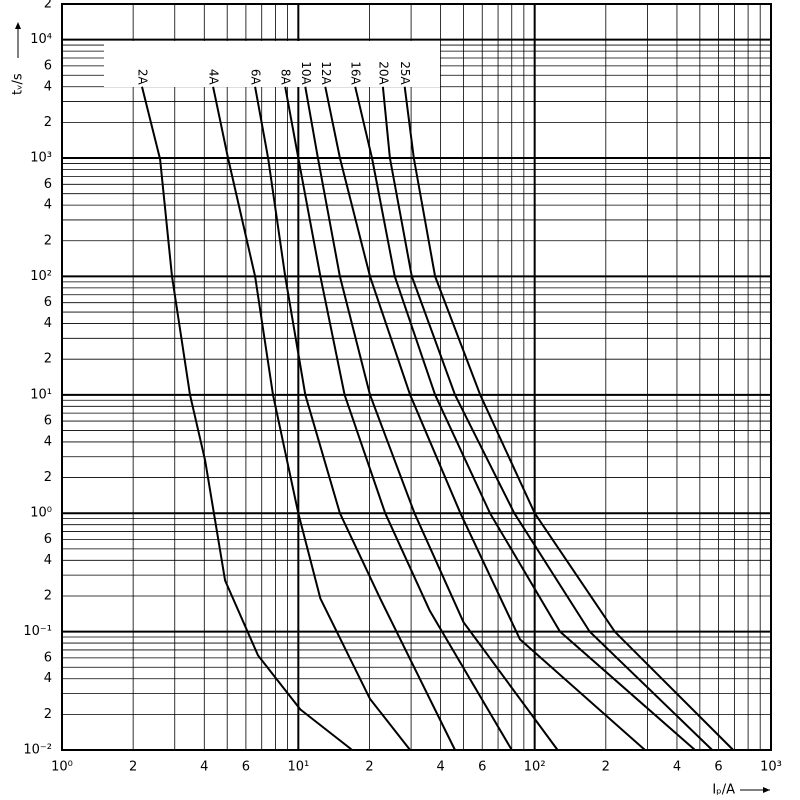  What do you see at coordinates (142, 77) in the screenshot?
I see `curve-label: 2A` at bounding box center [142, 77].